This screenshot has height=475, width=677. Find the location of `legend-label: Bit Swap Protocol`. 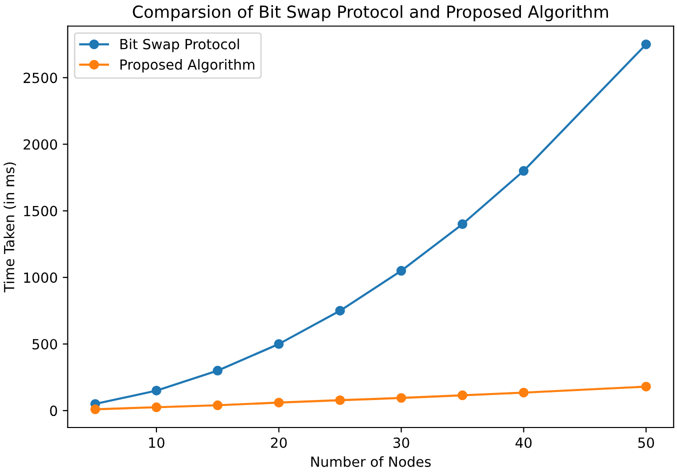

legend-label: Bit Swap Protocol is located at coordinates (179, 45).